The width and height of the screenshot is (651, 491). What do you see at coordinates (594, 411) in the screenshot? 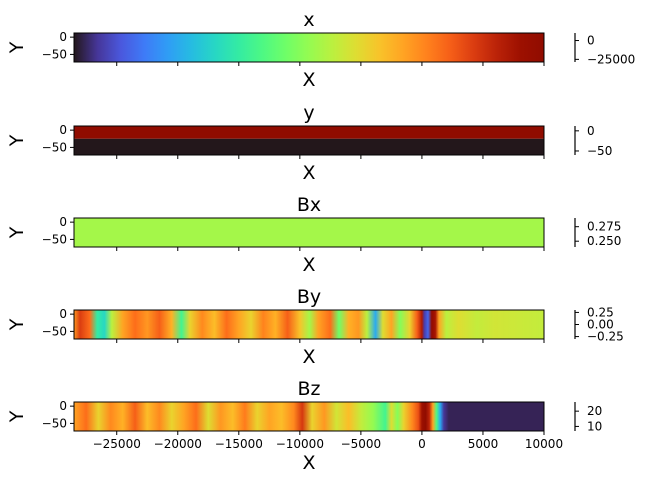
I see `colorbar-tick-label: 20` at bounding box center [594, 411].